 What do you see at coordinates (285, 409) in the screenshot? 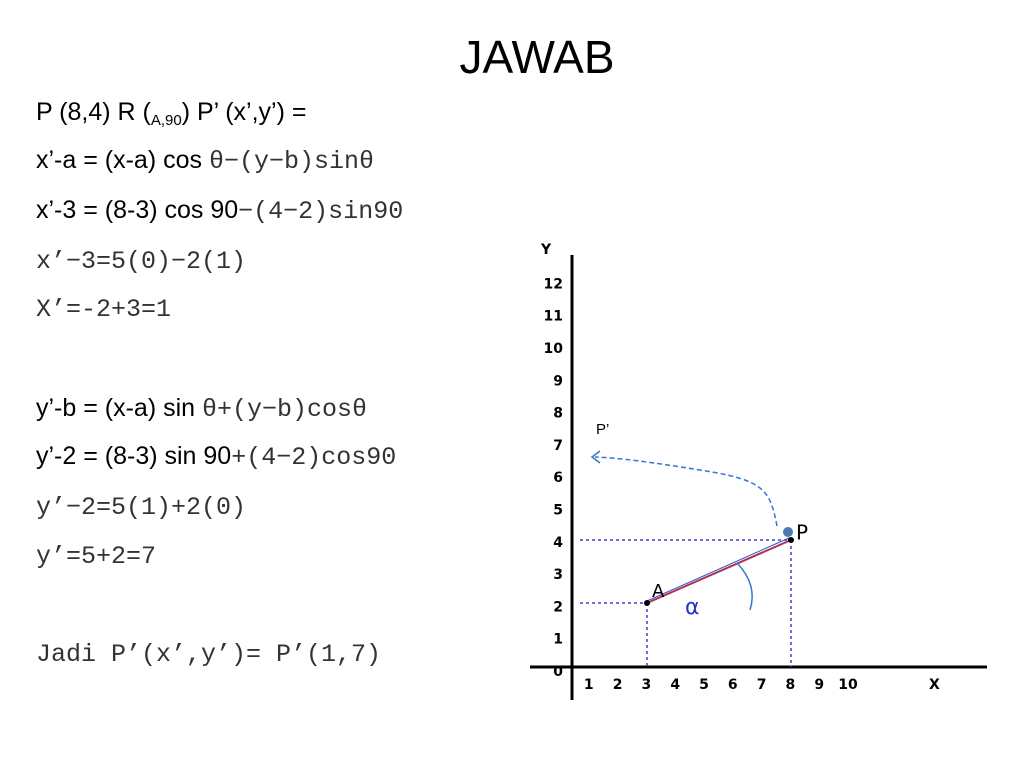
I see `text-part: θ+(y−b)cosθ` at bounding box center [285, 409].